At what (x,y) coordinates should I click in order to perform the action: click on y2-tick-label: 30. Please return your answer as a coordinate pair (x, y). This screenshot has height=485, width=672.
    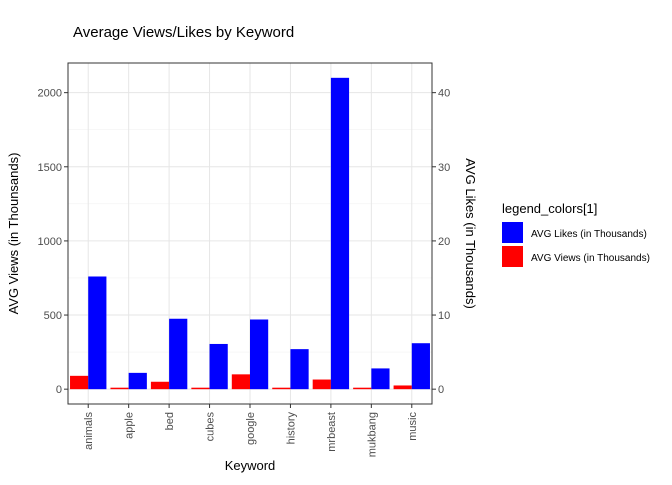
    Looking at the image, I should click on (444, 168).